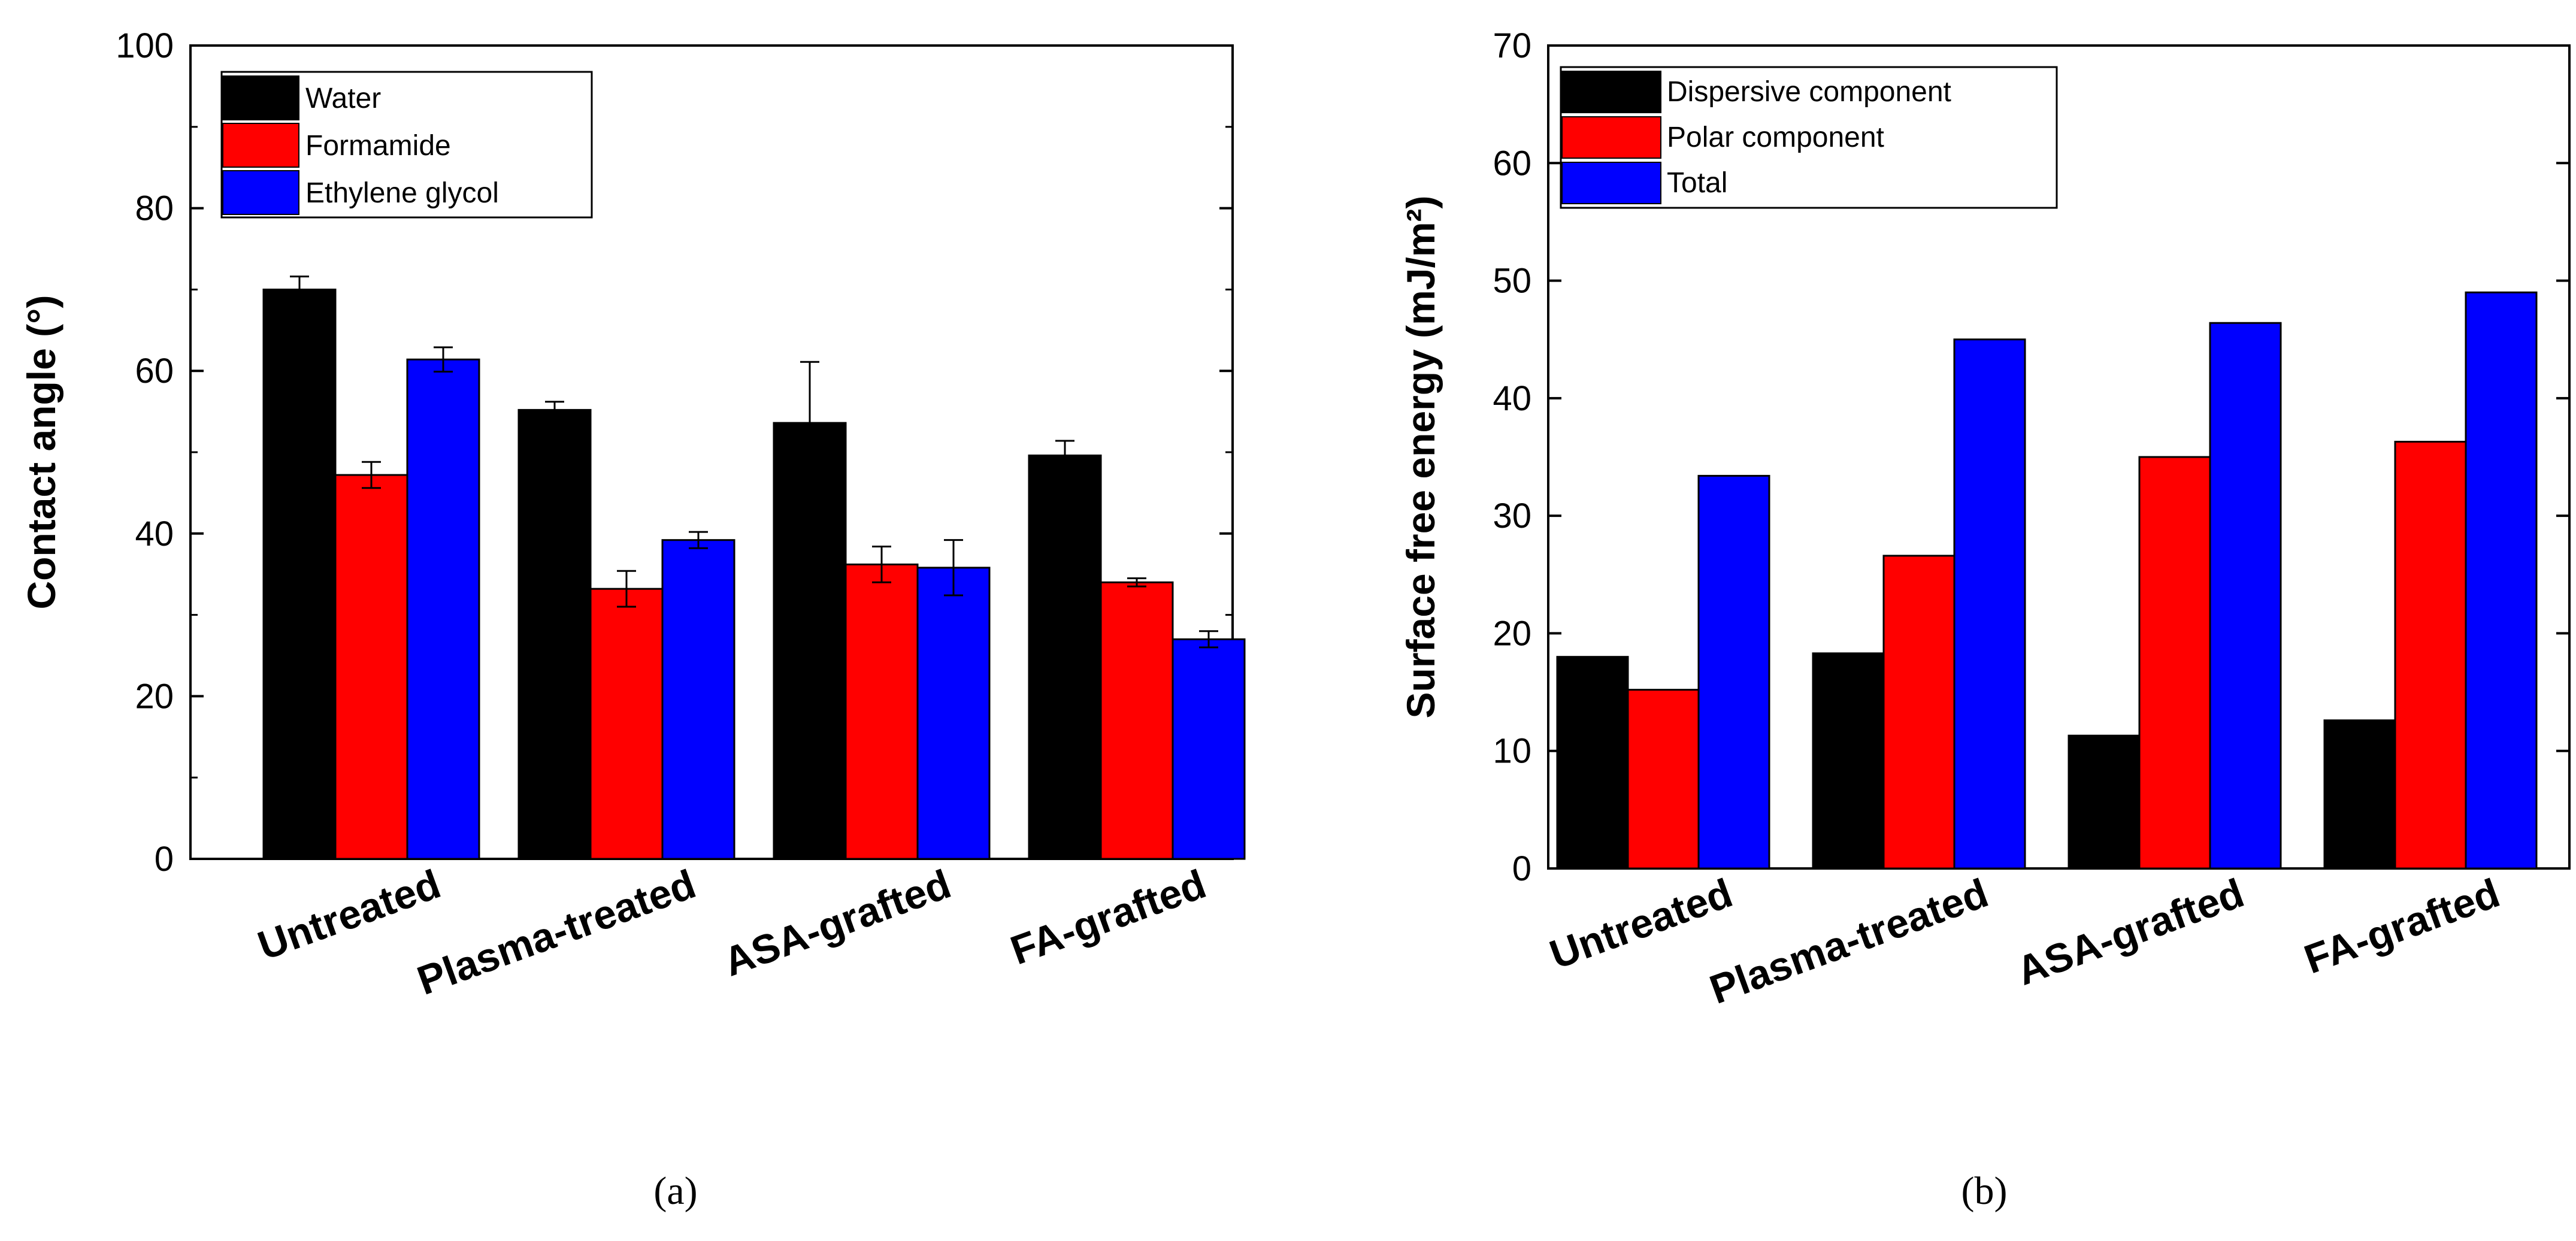  What do you see at coordinates (402, 193) in the screenshot?
I see `legend-label-ethylene-glycol: Ethylene glycol` at bounding box center [402, 193].